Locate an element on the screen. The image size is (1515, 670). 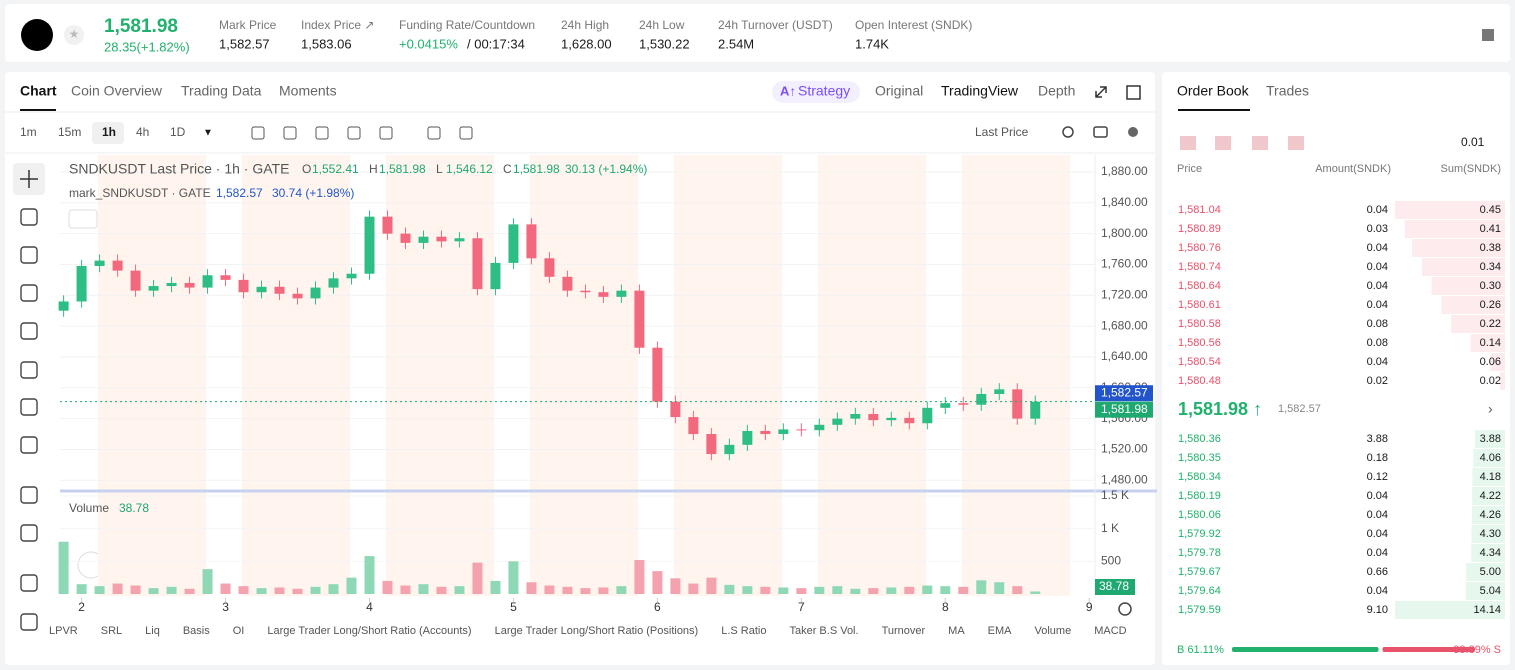
indicator: LPVR is located at coordinates (63, 631).